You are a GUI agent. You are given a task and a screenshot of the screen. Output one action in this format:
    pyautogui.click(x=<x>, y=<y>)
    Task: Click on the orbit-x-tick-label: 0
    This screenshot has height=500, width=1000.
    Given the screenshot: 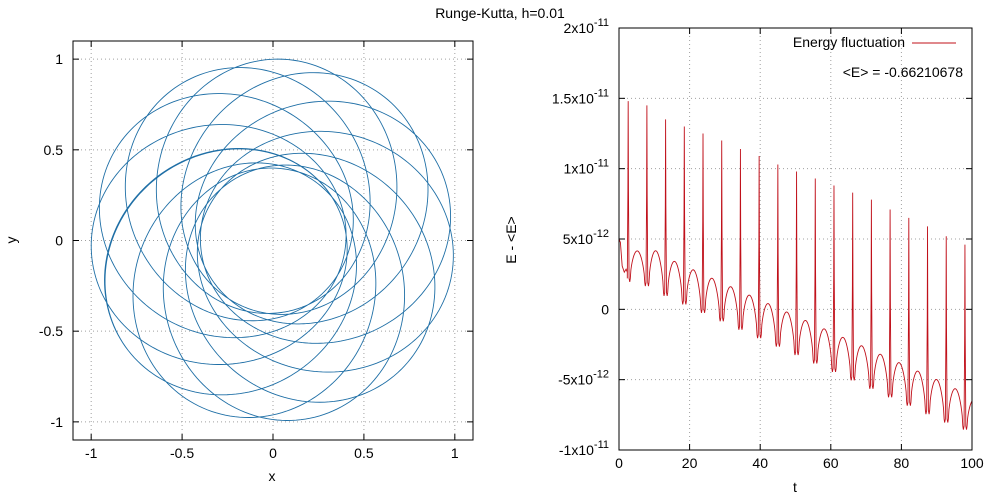 What is the action you would take?
    pyautogui.click(x=273, y=453)
    